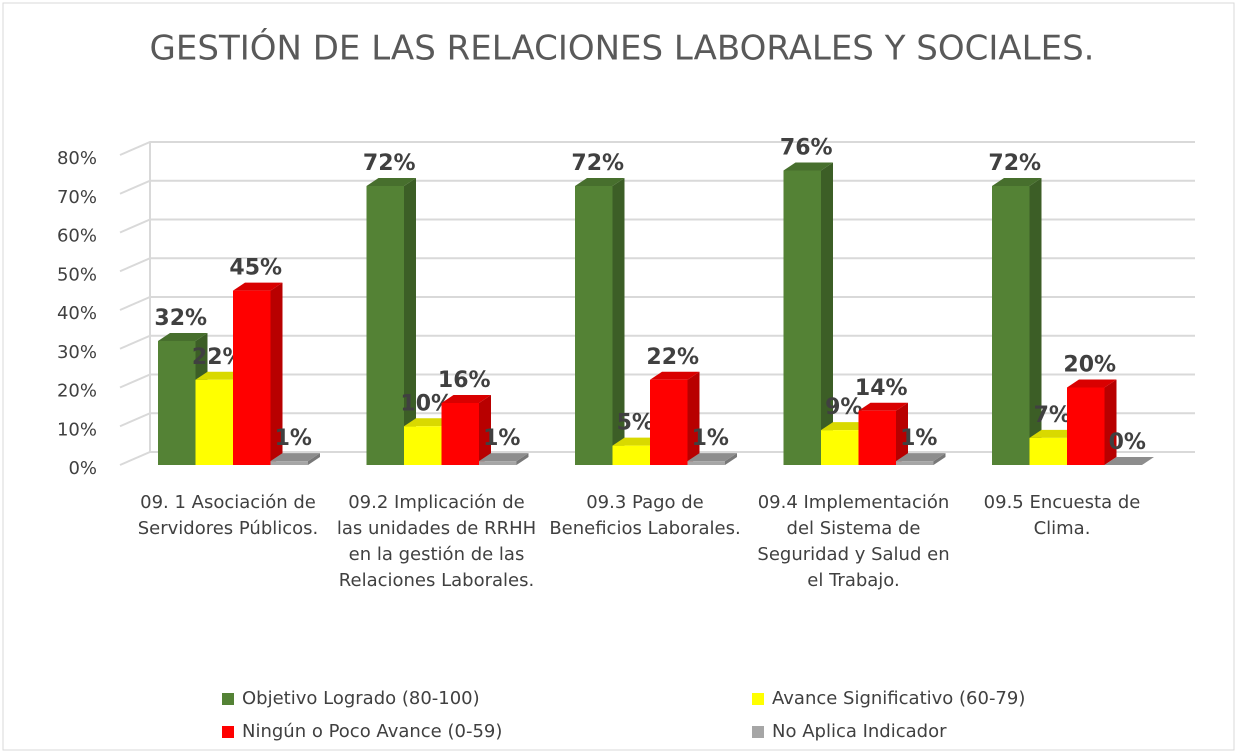 Image resolution: width=1237 pixels, height=753 pixels. Describe the element at coordinates (464, 380) in the screenshot. I see `data-label: 16%` at that location.